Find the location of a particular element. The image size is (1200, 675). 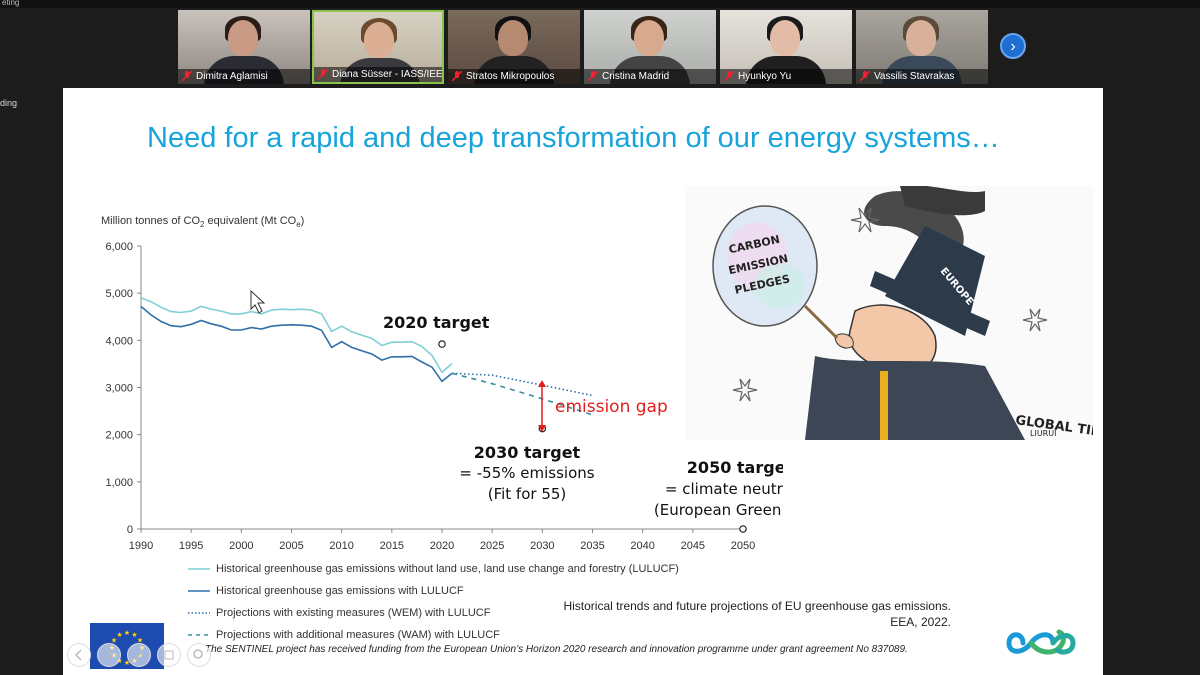

y-tick-label: 5,000 is located at coordinates (119, 294).